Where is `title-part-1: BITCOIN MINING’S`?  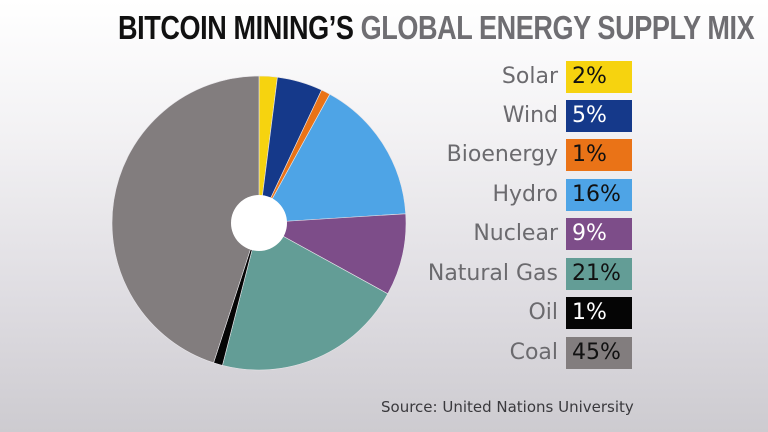
title-part-1: BITCOIN MINING’S is located at coordinates (236, 27).